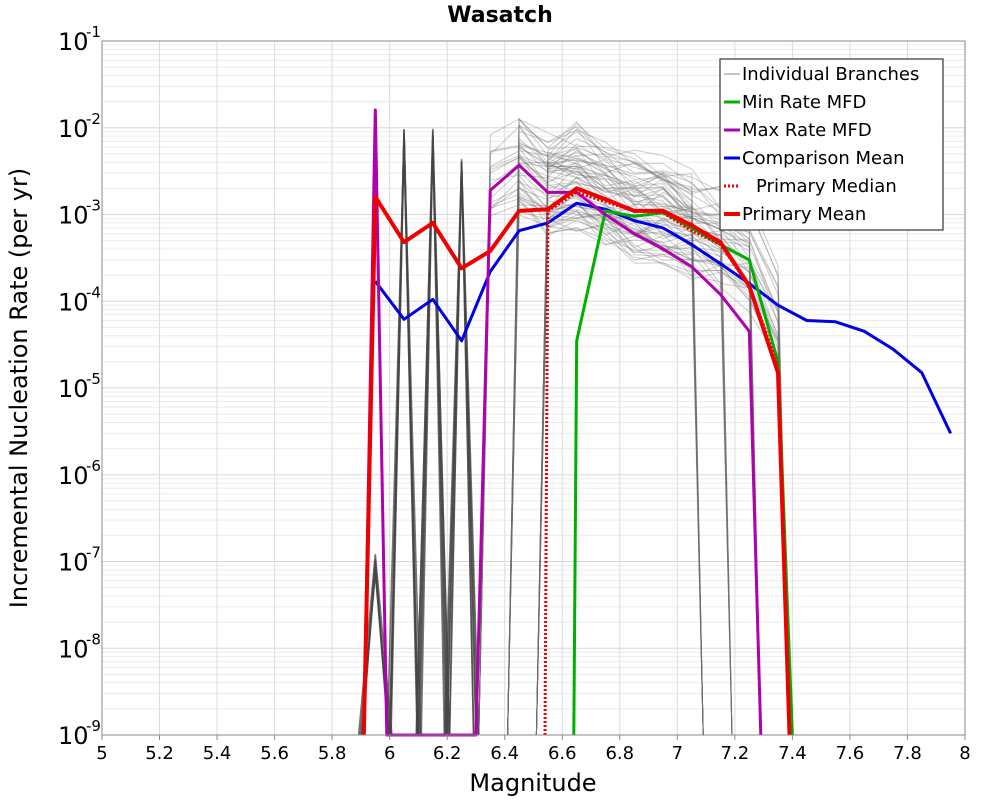 Image resolution: width=1000 pixels, height=800 pixels. Describe the element at coordinates (101, 753) in the screenshot. I see `x-tick-label: 5` at that location.